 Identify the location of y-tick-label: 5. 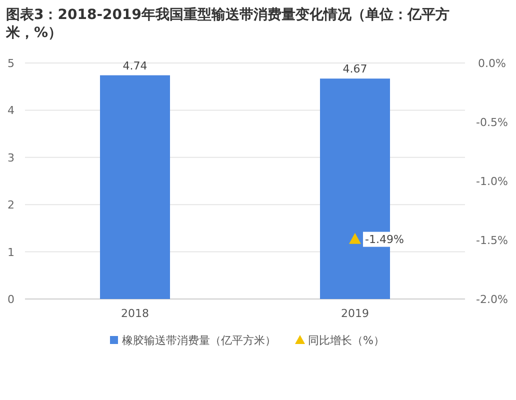
(11, 63).